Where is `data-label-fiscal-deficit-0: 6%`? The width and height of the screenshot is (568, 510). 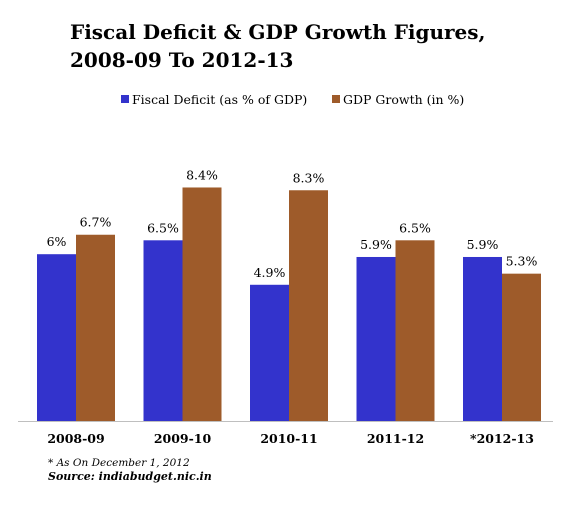
data-label-fiscal-deficit-0: 6% is located at coordinates (57, 241).